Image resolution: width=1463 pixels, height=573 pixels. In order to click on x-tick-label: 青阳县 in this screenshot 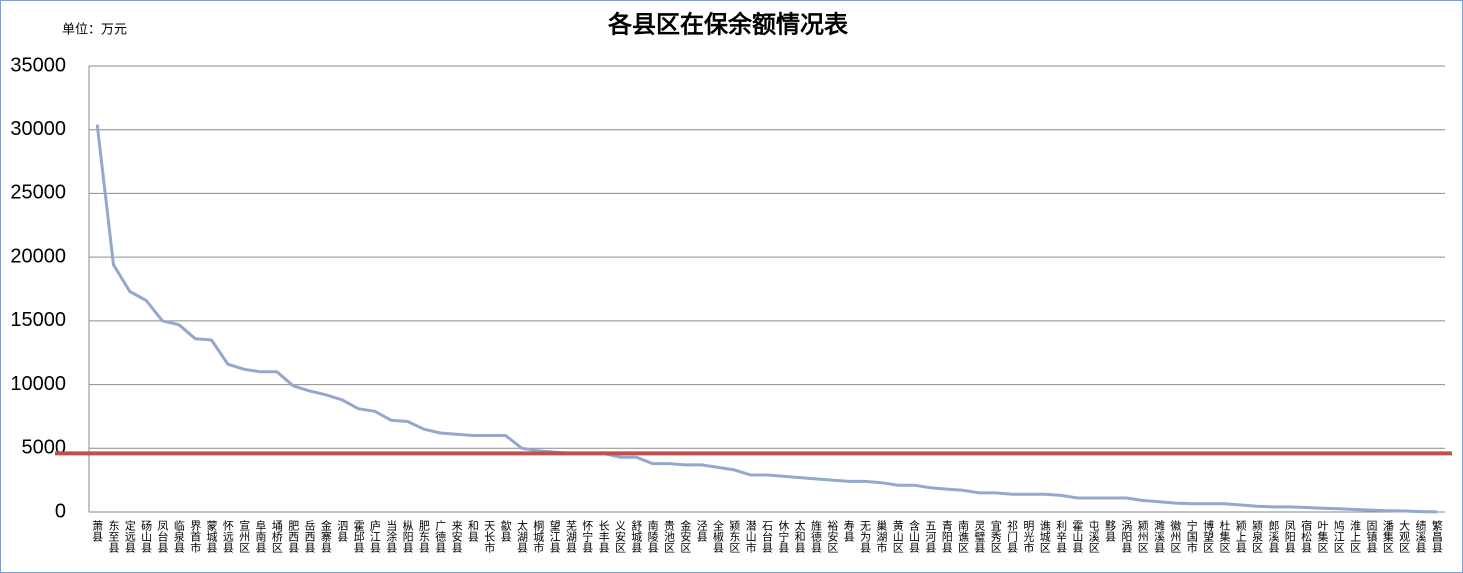, I will do `click(946, 537)`.